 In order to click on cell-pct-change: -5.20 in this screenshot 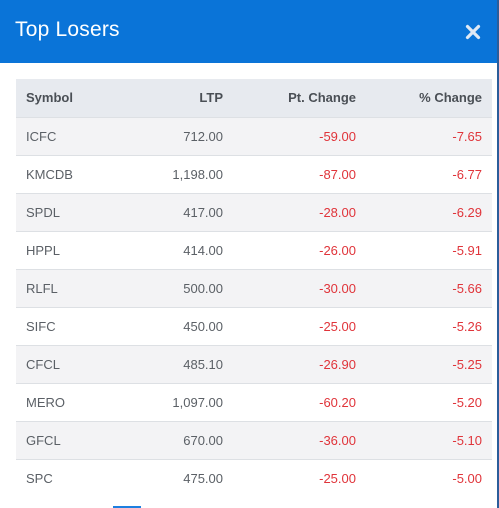, I will do `click(467, 402)`.